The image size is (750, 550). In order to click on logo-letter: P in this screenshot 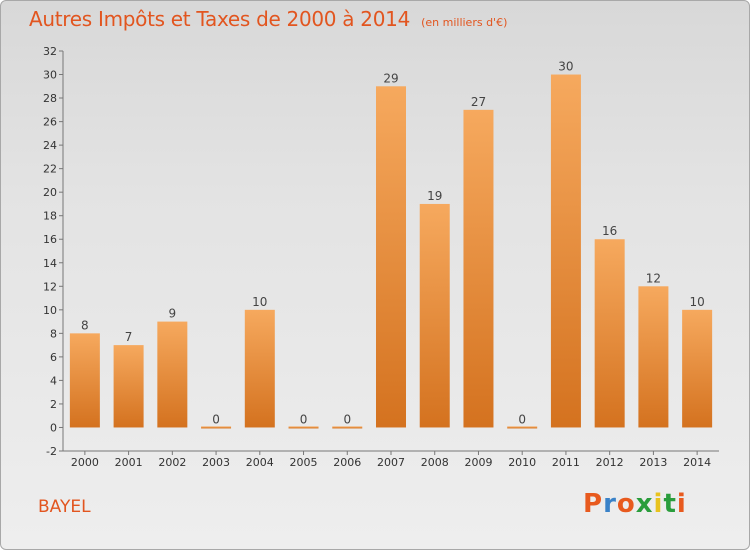, I will do `click(593, 504)`.